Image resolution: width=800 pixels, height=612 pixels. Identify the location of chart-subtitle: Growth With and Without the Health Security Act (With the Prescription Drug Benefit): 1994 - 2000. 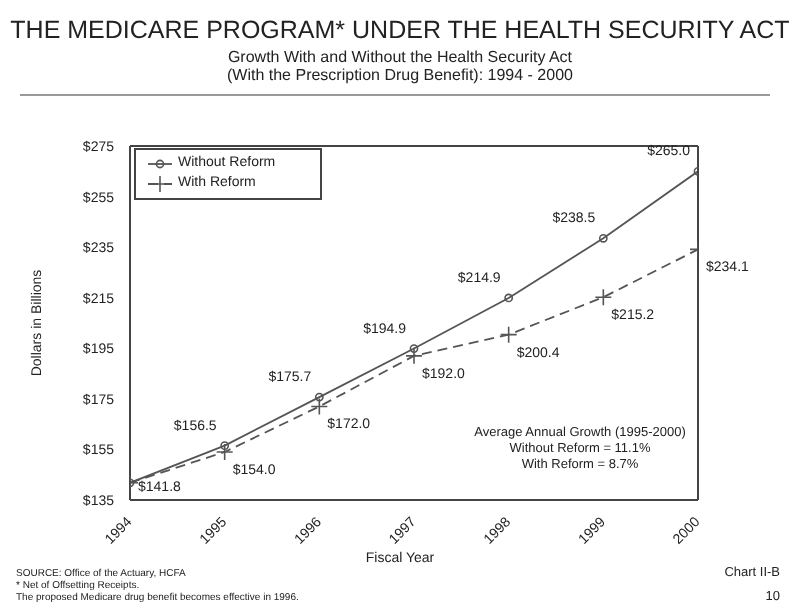
(400, 66).